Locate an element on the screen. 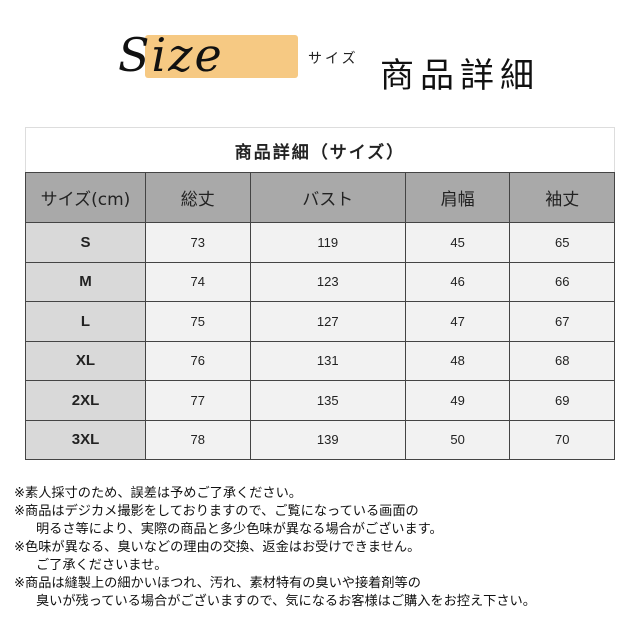 The height and width of the screenshot is (640, 640). measurement-cell: 67 is located at coordinates (562, 321).